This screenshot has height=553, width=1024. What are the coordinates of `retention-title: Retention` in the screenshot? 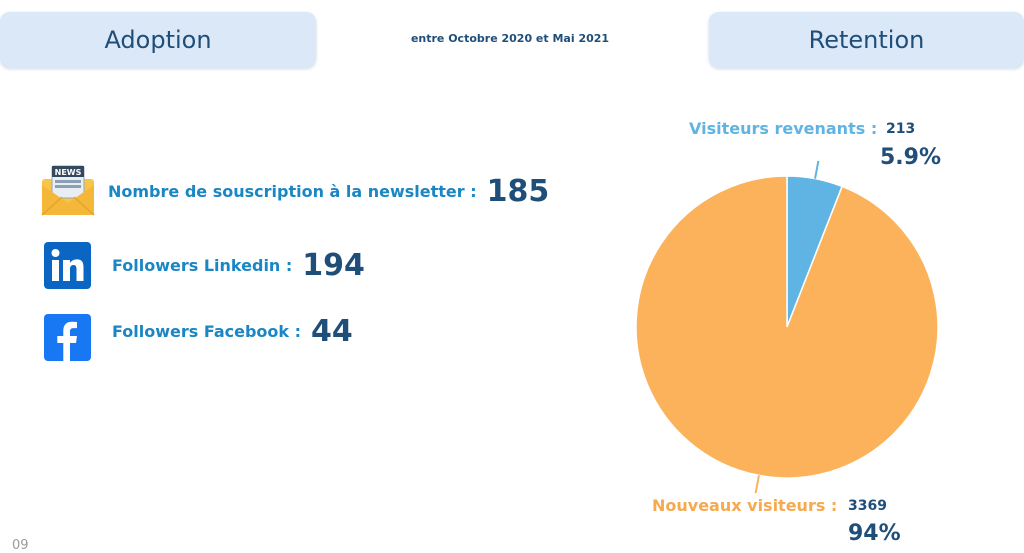 It's located at (866, 40).